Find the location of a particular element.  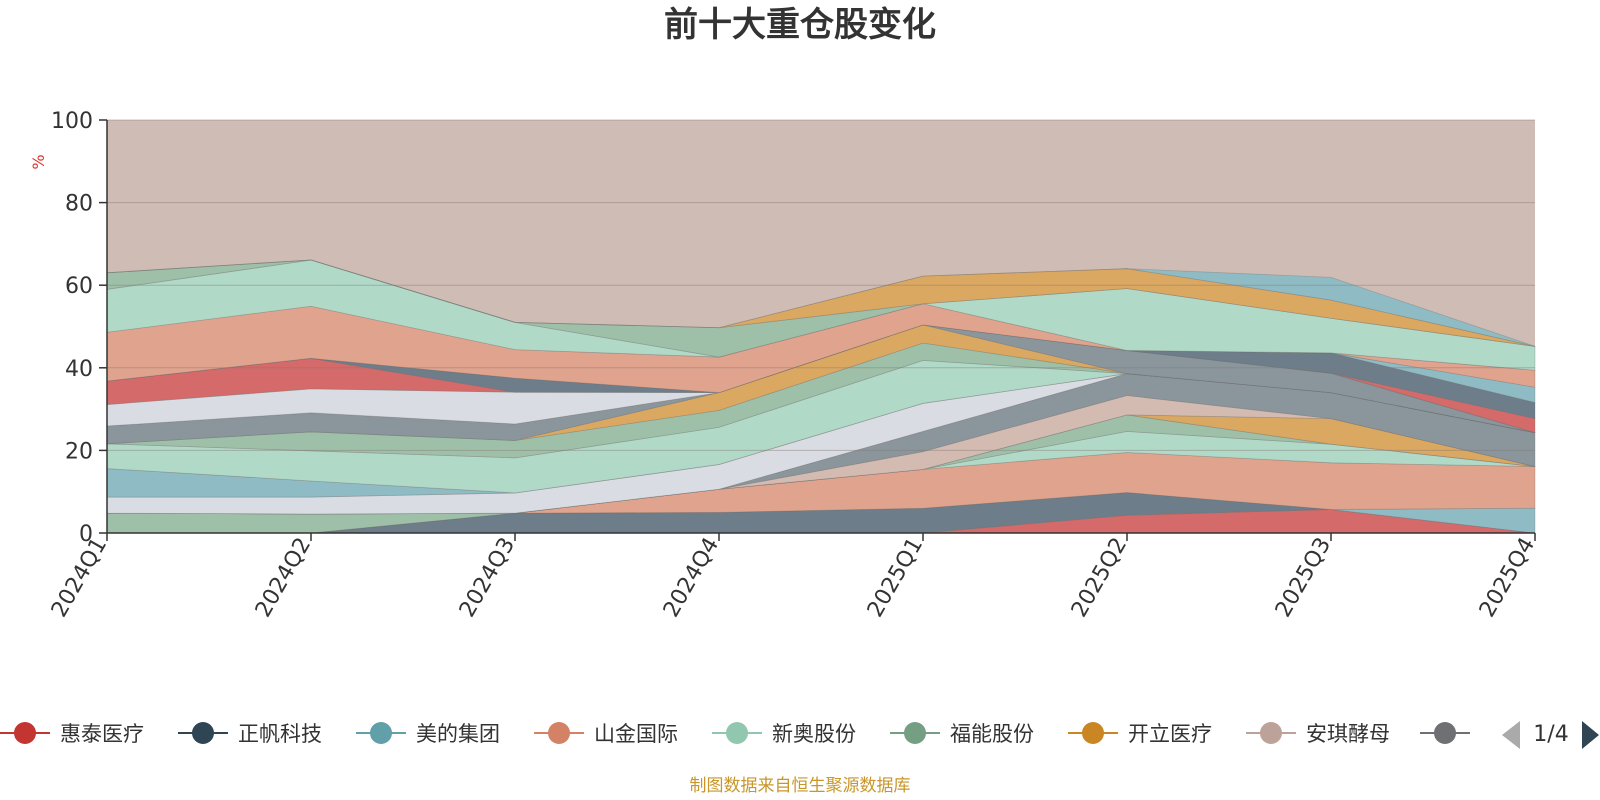

legend: 惠泰医疗 正帆科技 美的集团 山金国际 新奥股份 福能股份 开立医疗 安琪酵母 1/4 is located at coordinates (799, 735).